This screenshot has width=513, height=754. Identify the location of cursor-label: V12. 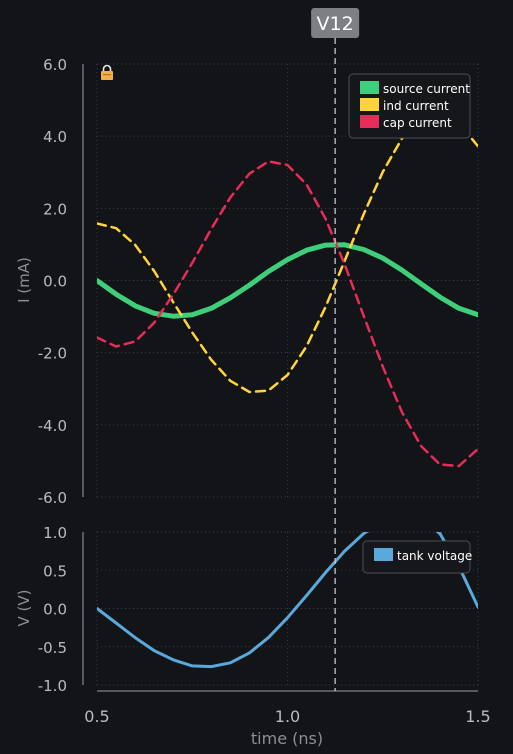
(335, 24).